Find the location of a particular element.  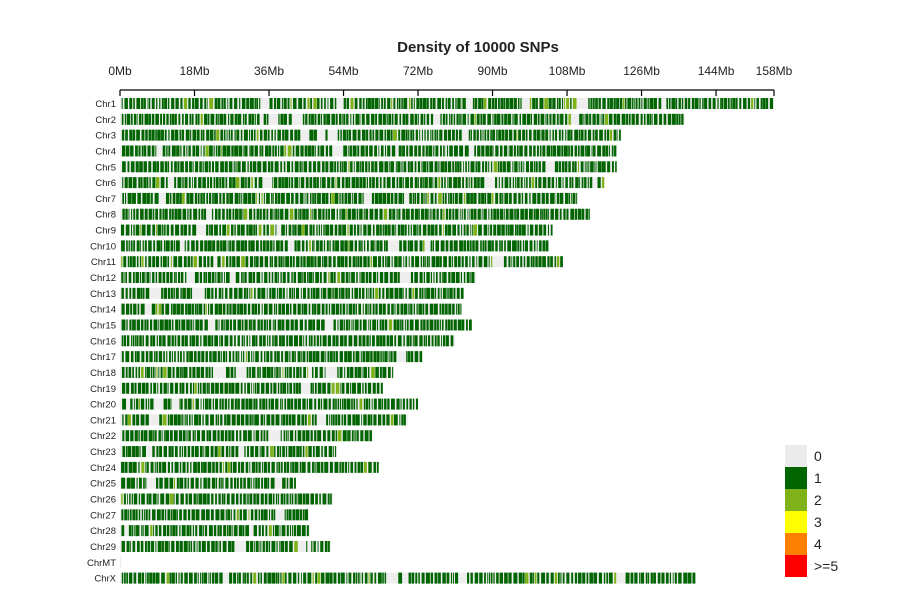

chromosome-bar is located at coordinates (403, 119).